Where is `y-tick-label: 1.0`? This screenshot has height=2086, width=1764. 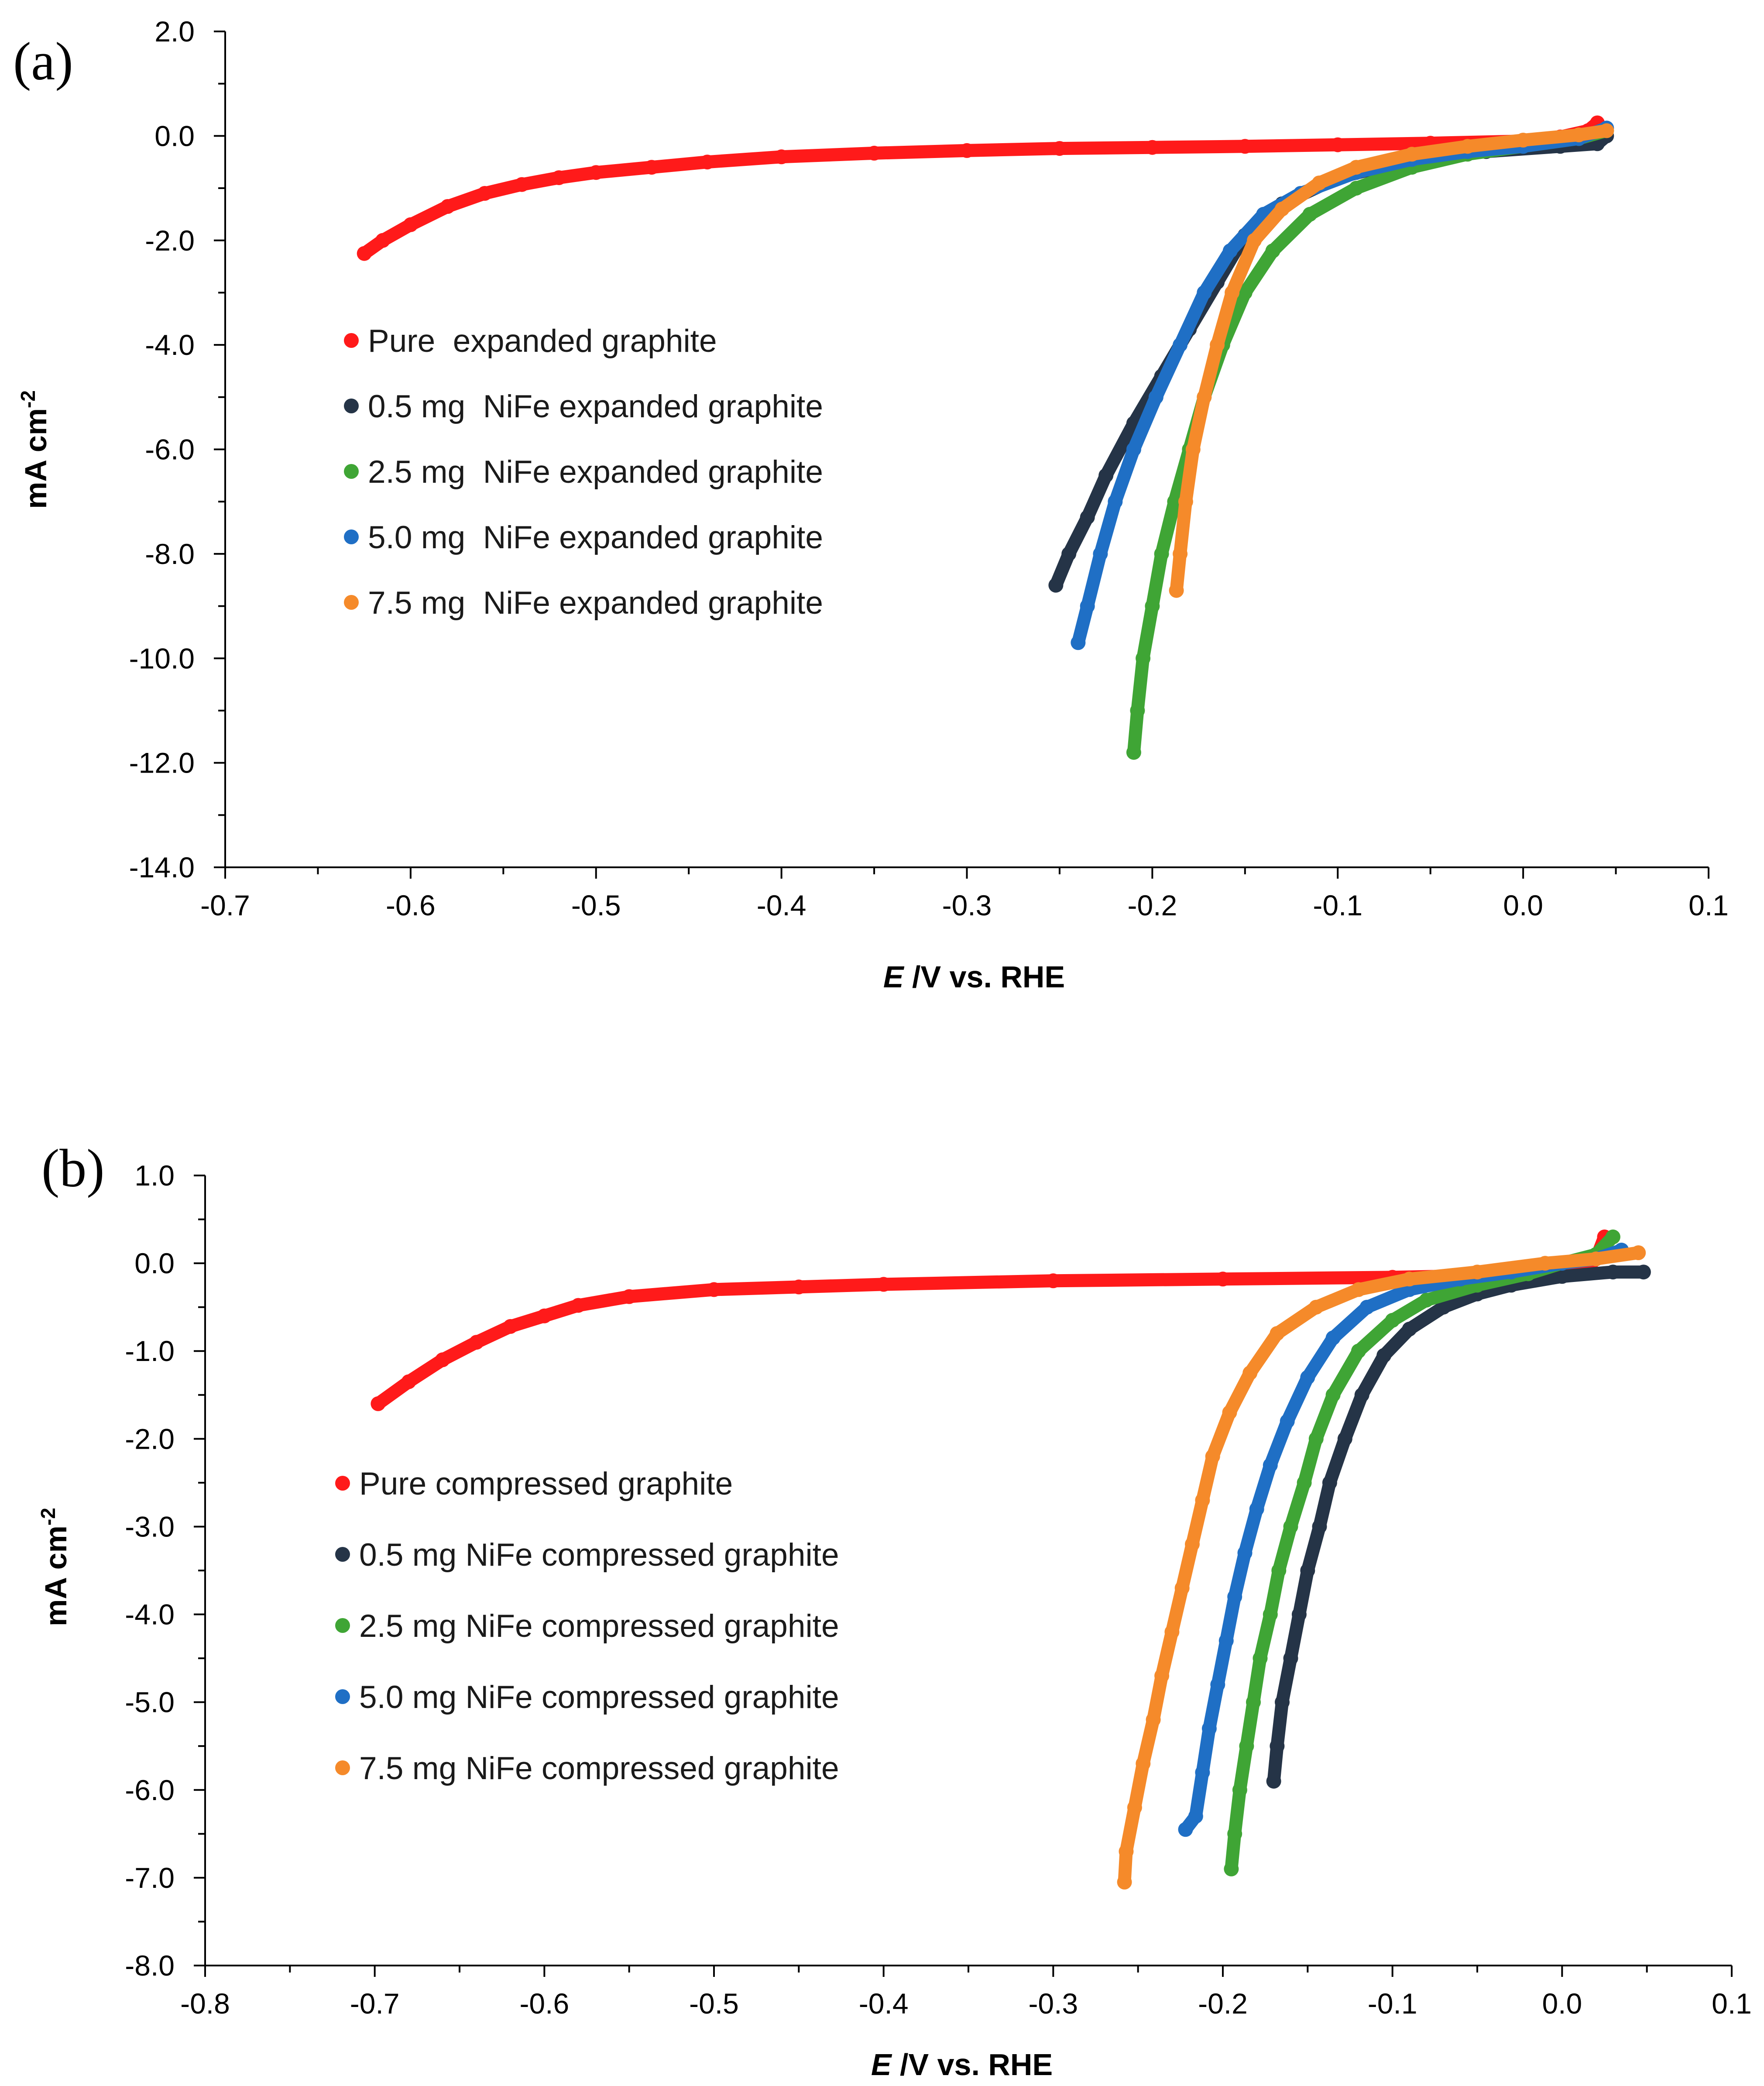 y-tick-label: 1.0 is located at coordinates (154, 1175).